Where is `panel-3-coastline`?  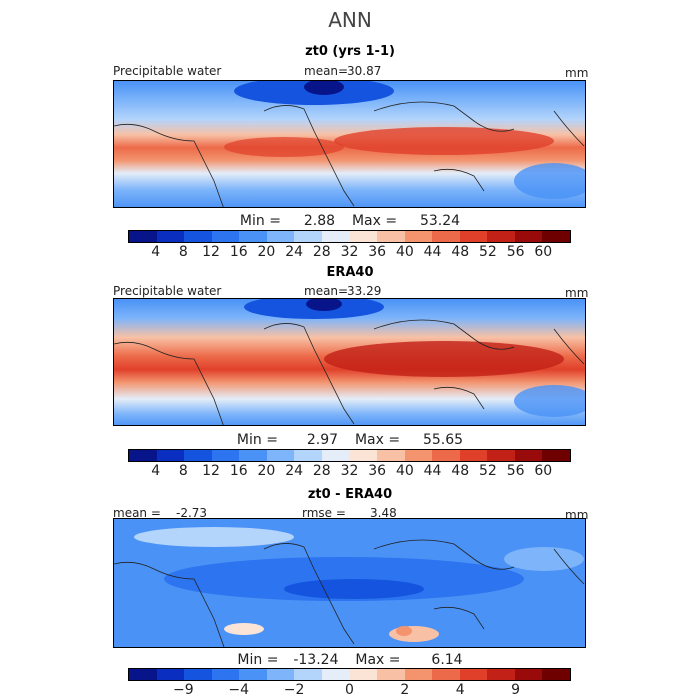 panel-3-coastline is located at coordinates (349, 593).